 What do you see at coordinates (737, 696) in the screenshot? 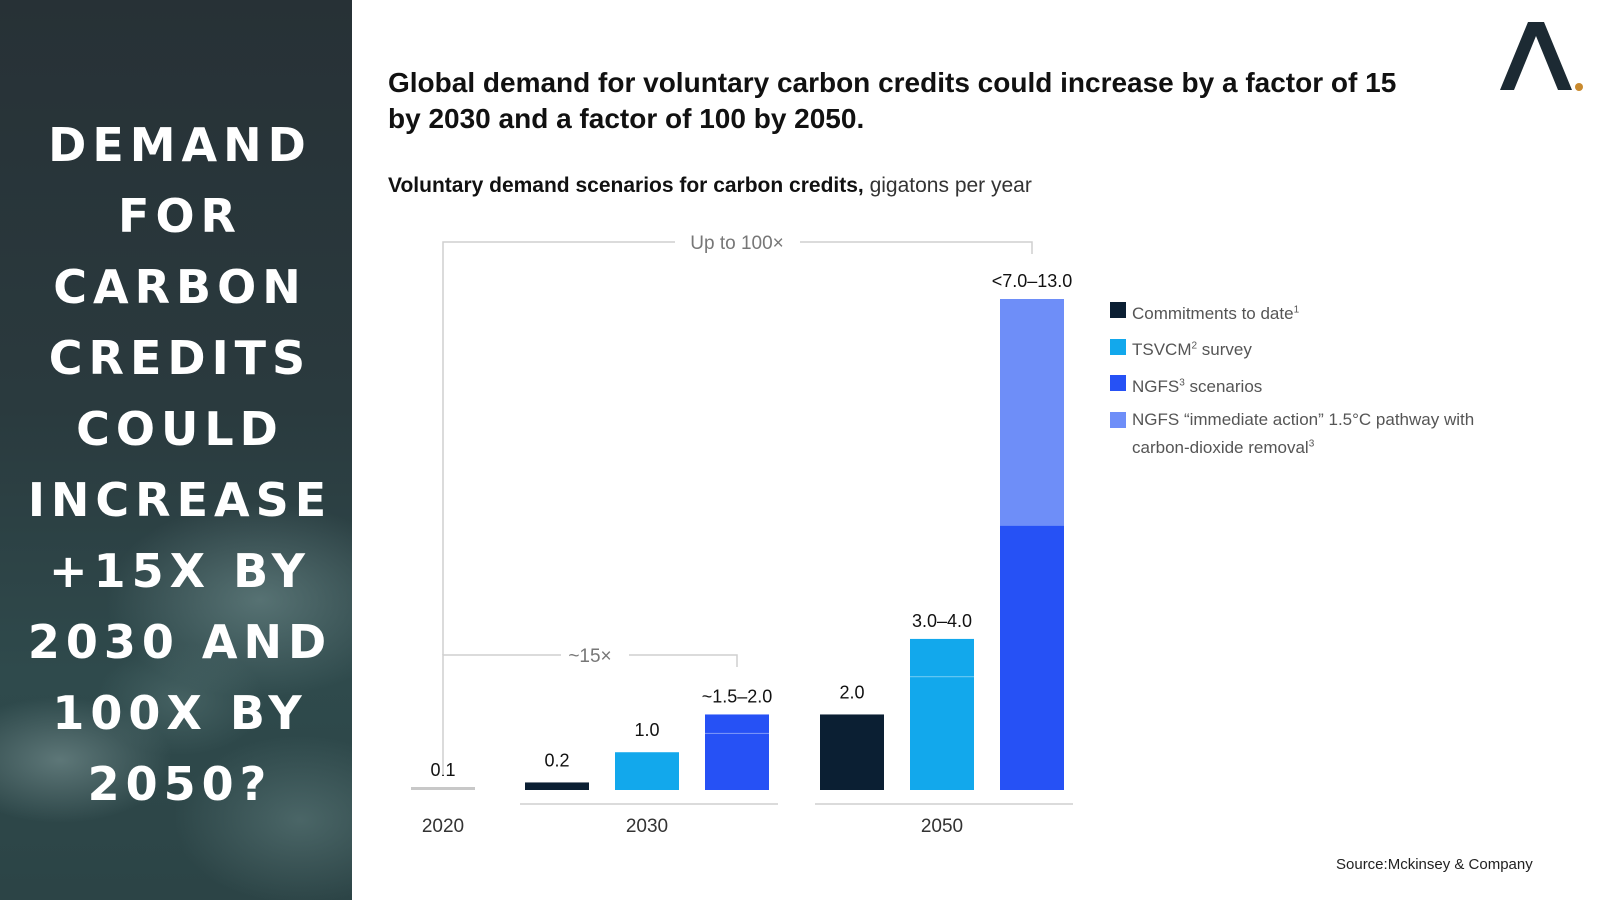
I see `bar-value-label: ~1.5–2.0` at bounding box center [737, 696].